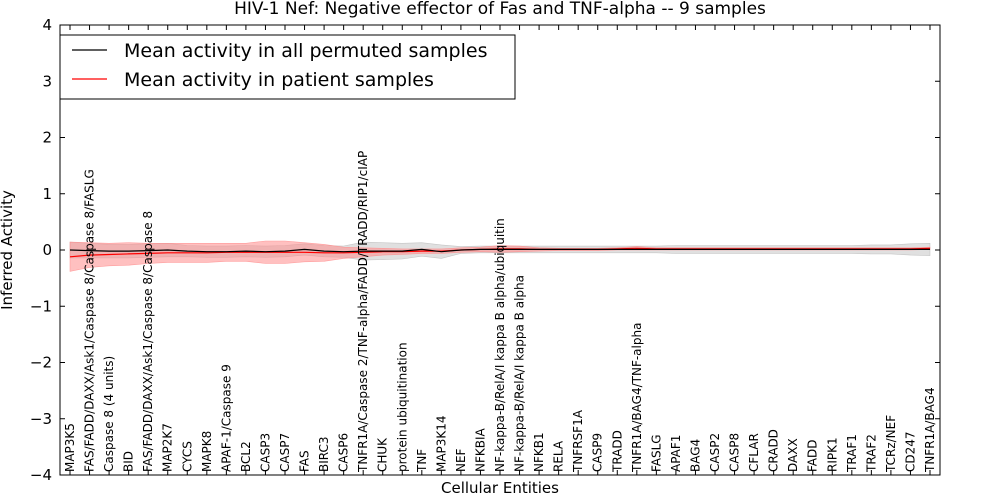  What do you see at coordinates (285, 452) in the screenshot?
I see `x-tick-label: CASP7` at bounding box center [285, 452].